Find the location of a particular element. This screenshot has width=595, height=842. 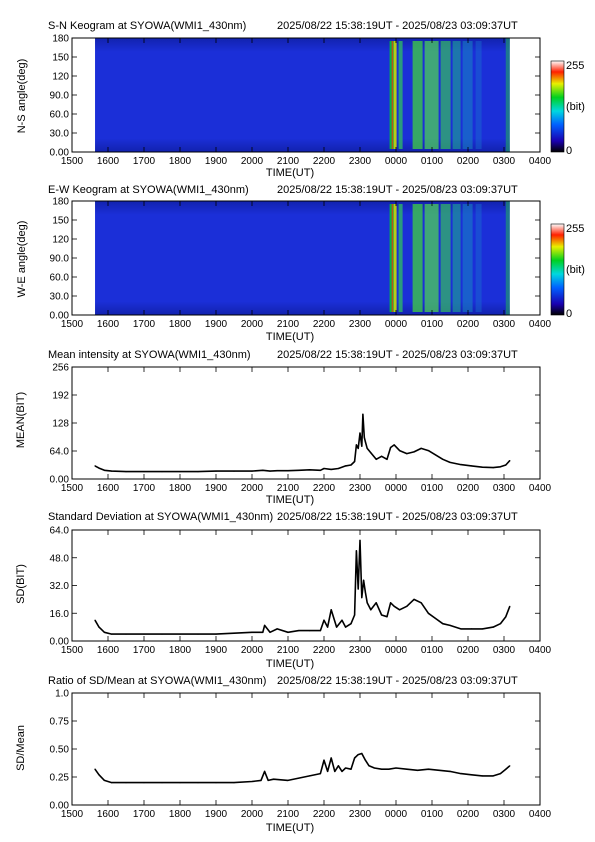

sd-xlabel: TIME(UT) is located at coordinates (290, 664).